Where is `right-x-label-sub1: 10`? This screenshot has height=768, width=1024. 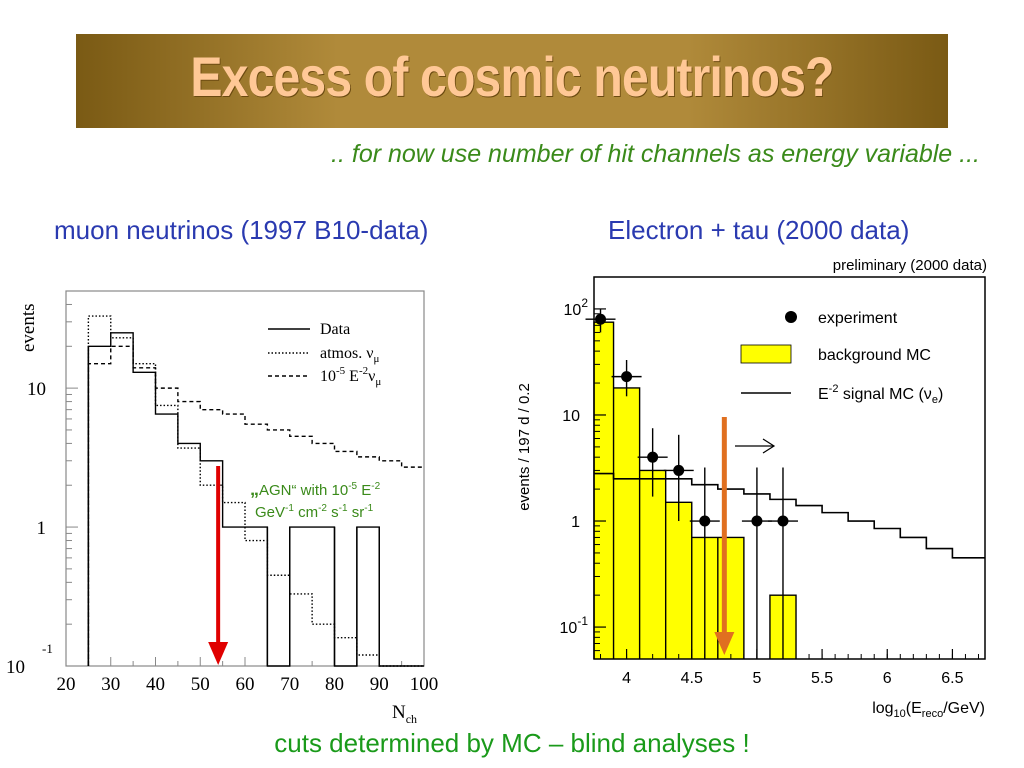
right-x-label-sub1: 10 is located at coordinates (900, 714).